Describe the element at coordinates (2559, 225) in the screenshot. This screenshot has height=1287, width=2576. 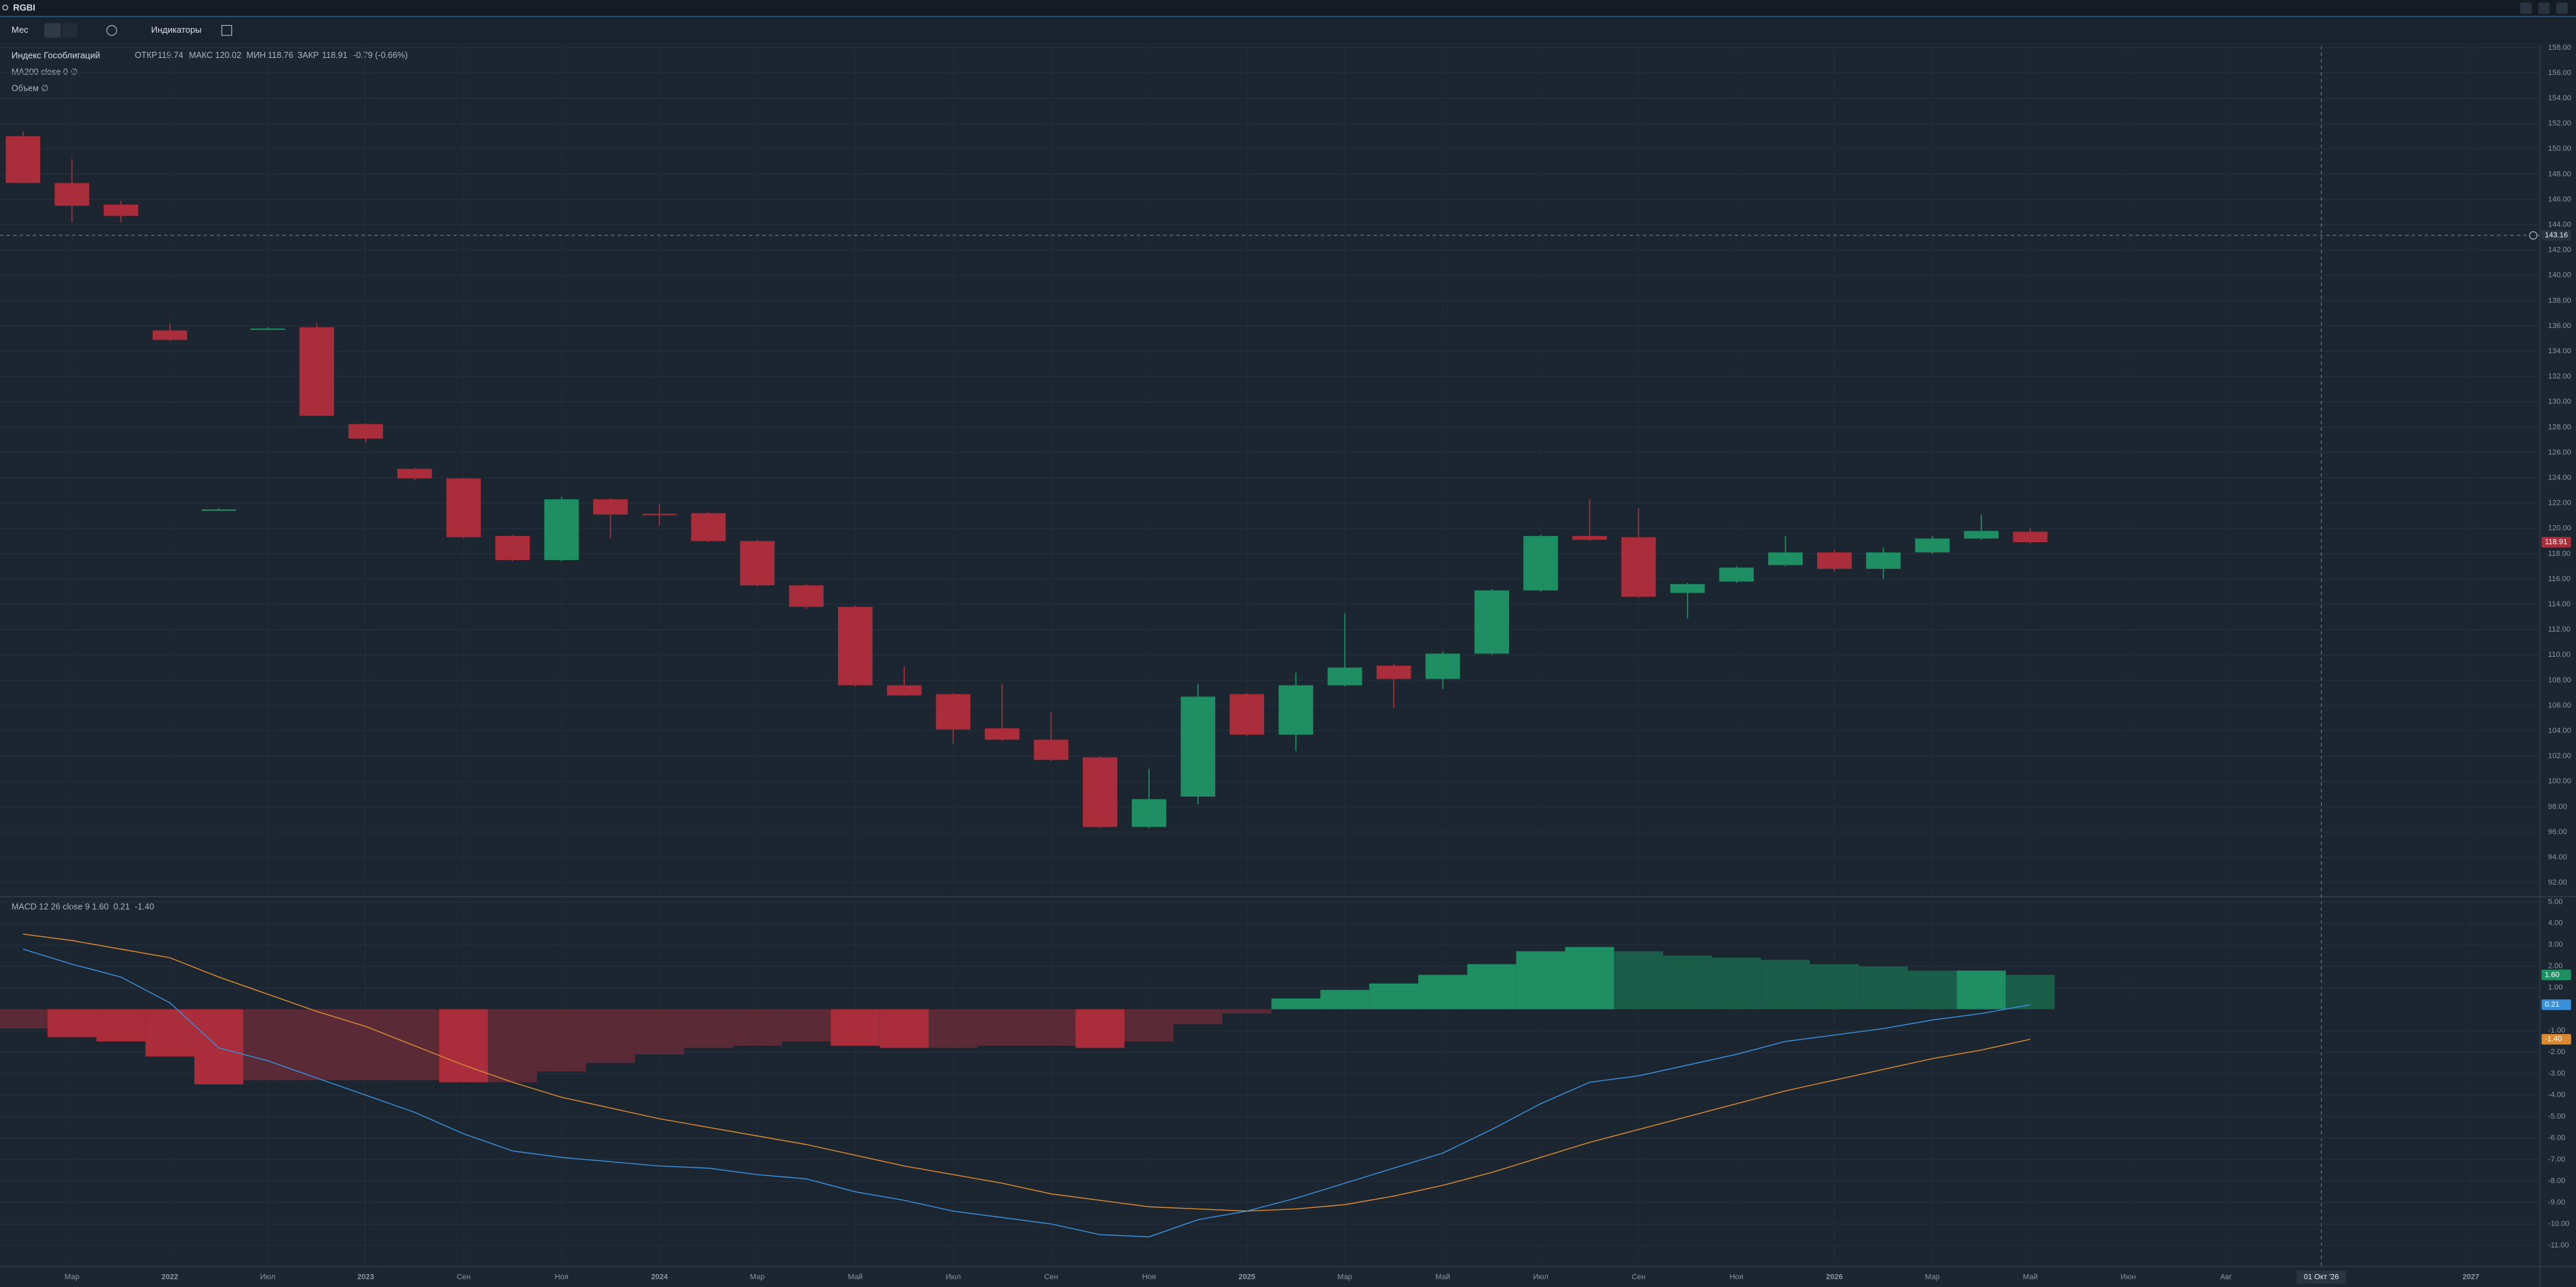
I see `y-tick-label: 144.00` at that location.